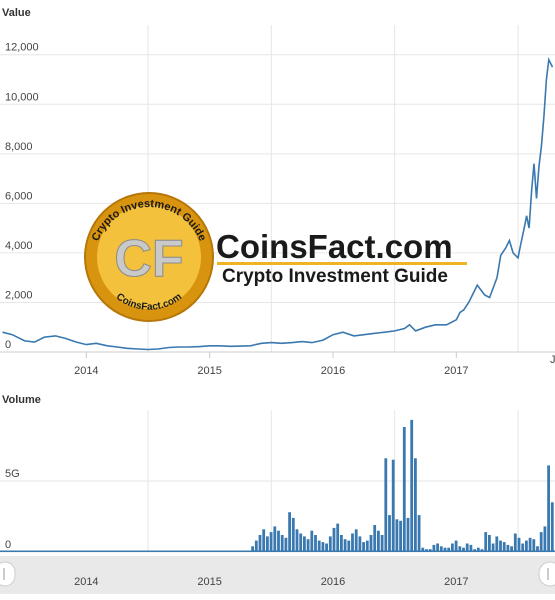 The height and width of the screenshot is (600, 555). I want to click on value-ytick-label-2: 4,000, so click(19, 246).